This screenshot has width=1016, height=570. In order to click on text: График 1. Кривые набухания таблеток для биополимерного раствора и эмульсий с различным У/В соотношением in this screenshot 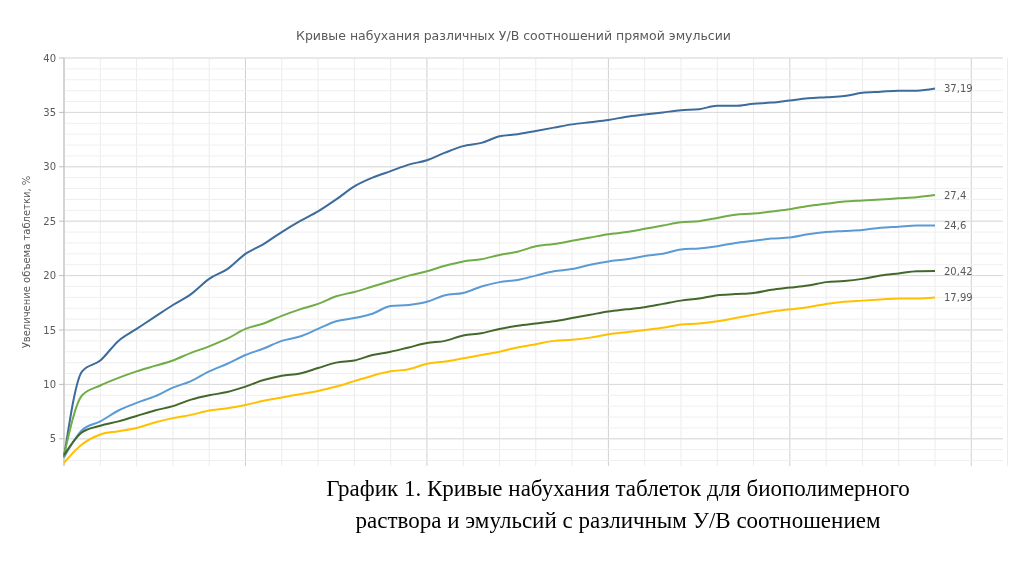, I will do `click(618, 504)`.